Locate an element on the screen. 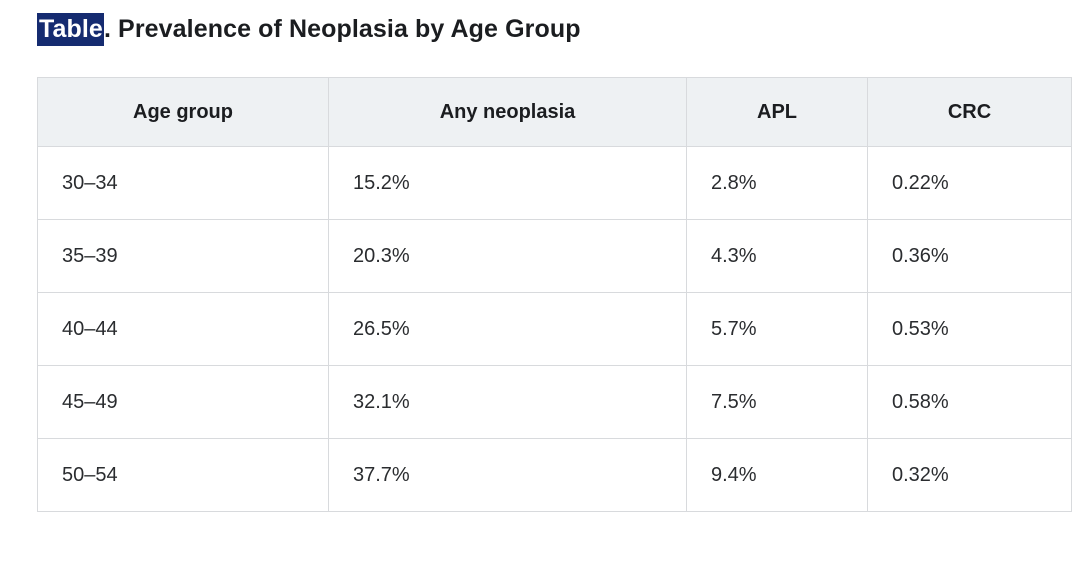 The width and height of the screenshot is (1091, 561). title-text: . Prevalence of Neoplasia by Age Group is located at coordinates (342, 29).